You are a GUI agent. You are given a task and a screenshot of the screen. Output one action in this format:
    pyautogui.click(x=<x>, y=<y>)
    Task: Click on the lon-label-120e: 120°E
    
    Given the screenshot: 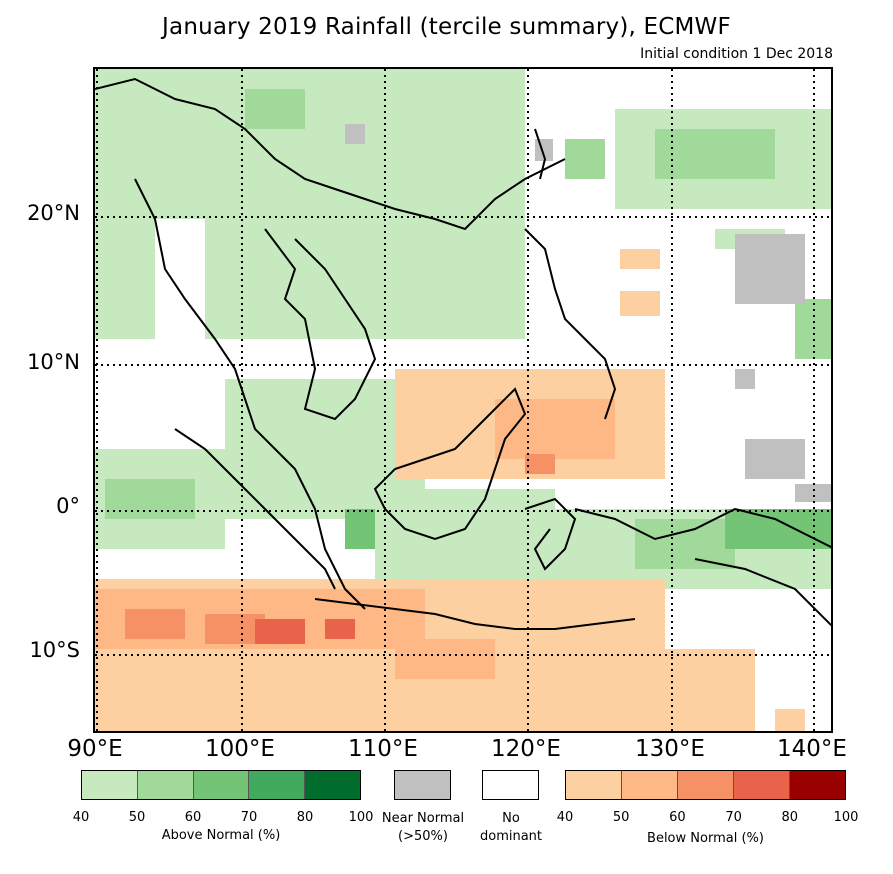 What is the action you would take?
    pyautogui.click(x=526, y=749)
    